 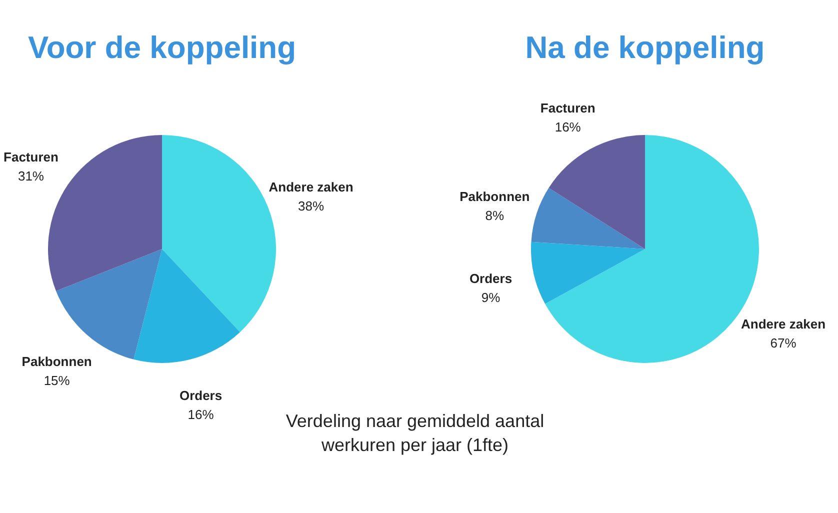 What do you see at coordinates (31, 176) in the screenshot?
I see `data-label: 31%` at bounding box center [31, 176].